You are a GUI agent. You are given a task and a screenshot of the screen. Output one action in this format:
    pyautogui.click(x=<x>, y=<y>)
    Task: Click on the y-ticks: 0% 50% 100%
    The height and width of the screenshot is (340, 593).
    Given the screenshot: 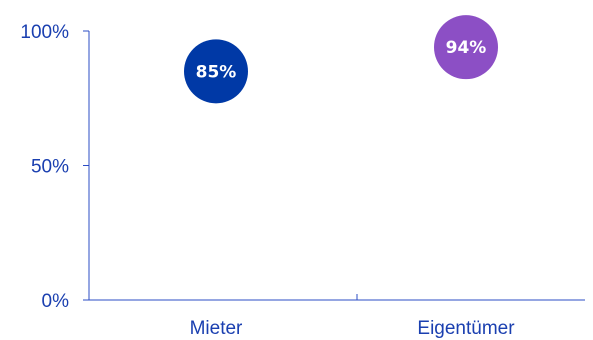 What is the action you would take?
    pyautogui.click(x=54, y=167)
    